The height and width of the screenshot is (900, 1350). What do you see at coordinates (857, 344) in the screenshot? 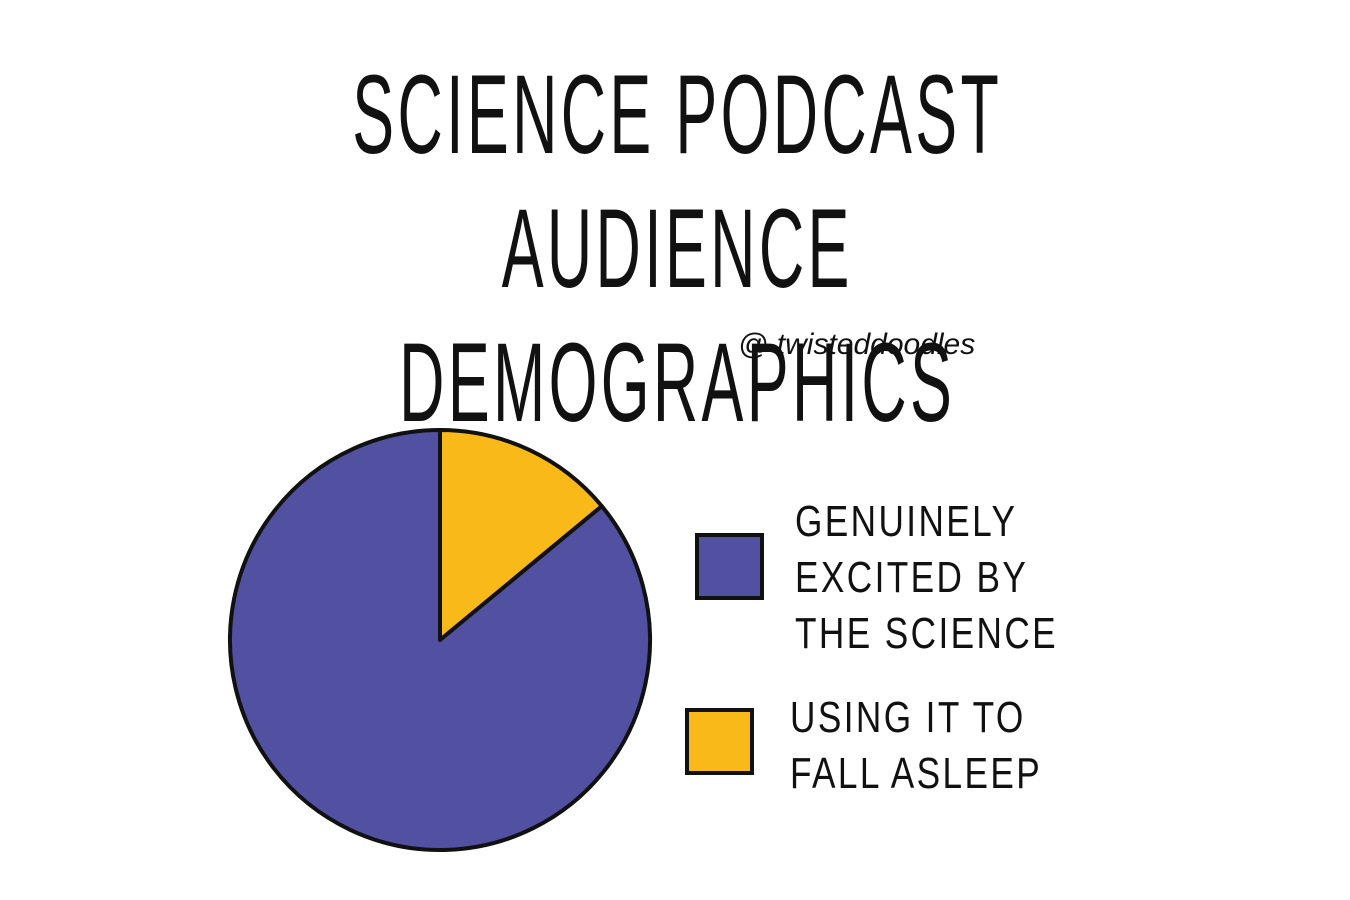
I see `chart-subtitle: @ twisteddoodles` at bounding box center [857, 344].